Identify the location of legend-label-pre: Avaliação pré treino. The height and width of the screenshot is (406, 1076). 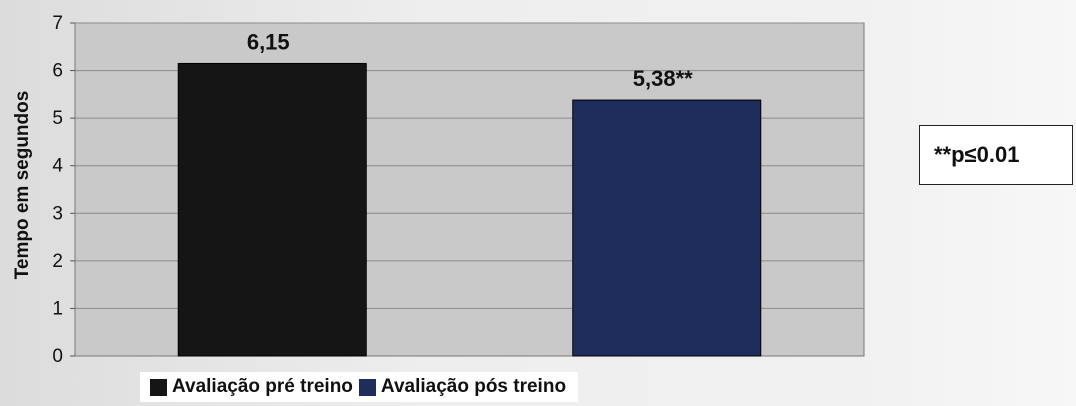
(262, 386).